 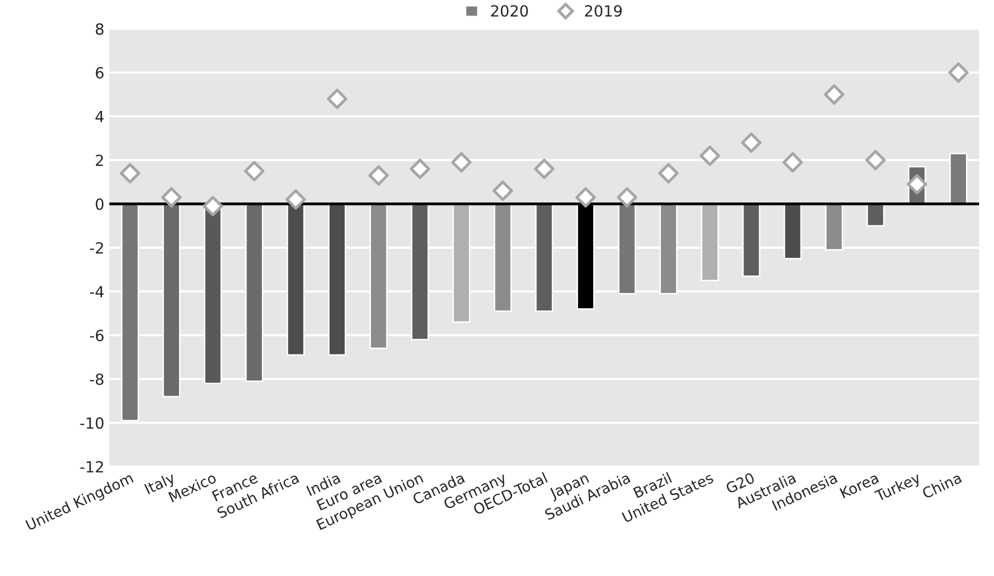 I want to click on legend-label: 2020, so click(x=509, y=11).